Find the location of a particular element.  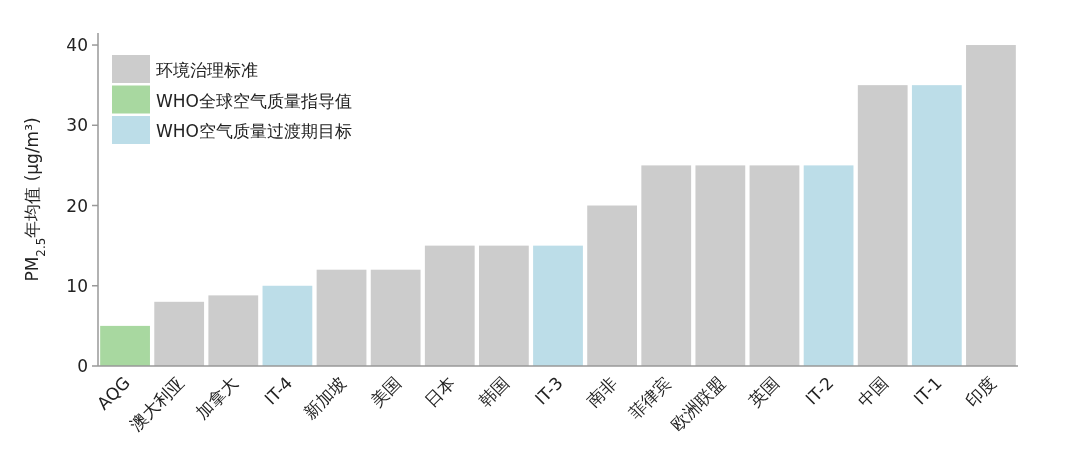

x-tick-label: 英国 is located at coordinates (764, 391).